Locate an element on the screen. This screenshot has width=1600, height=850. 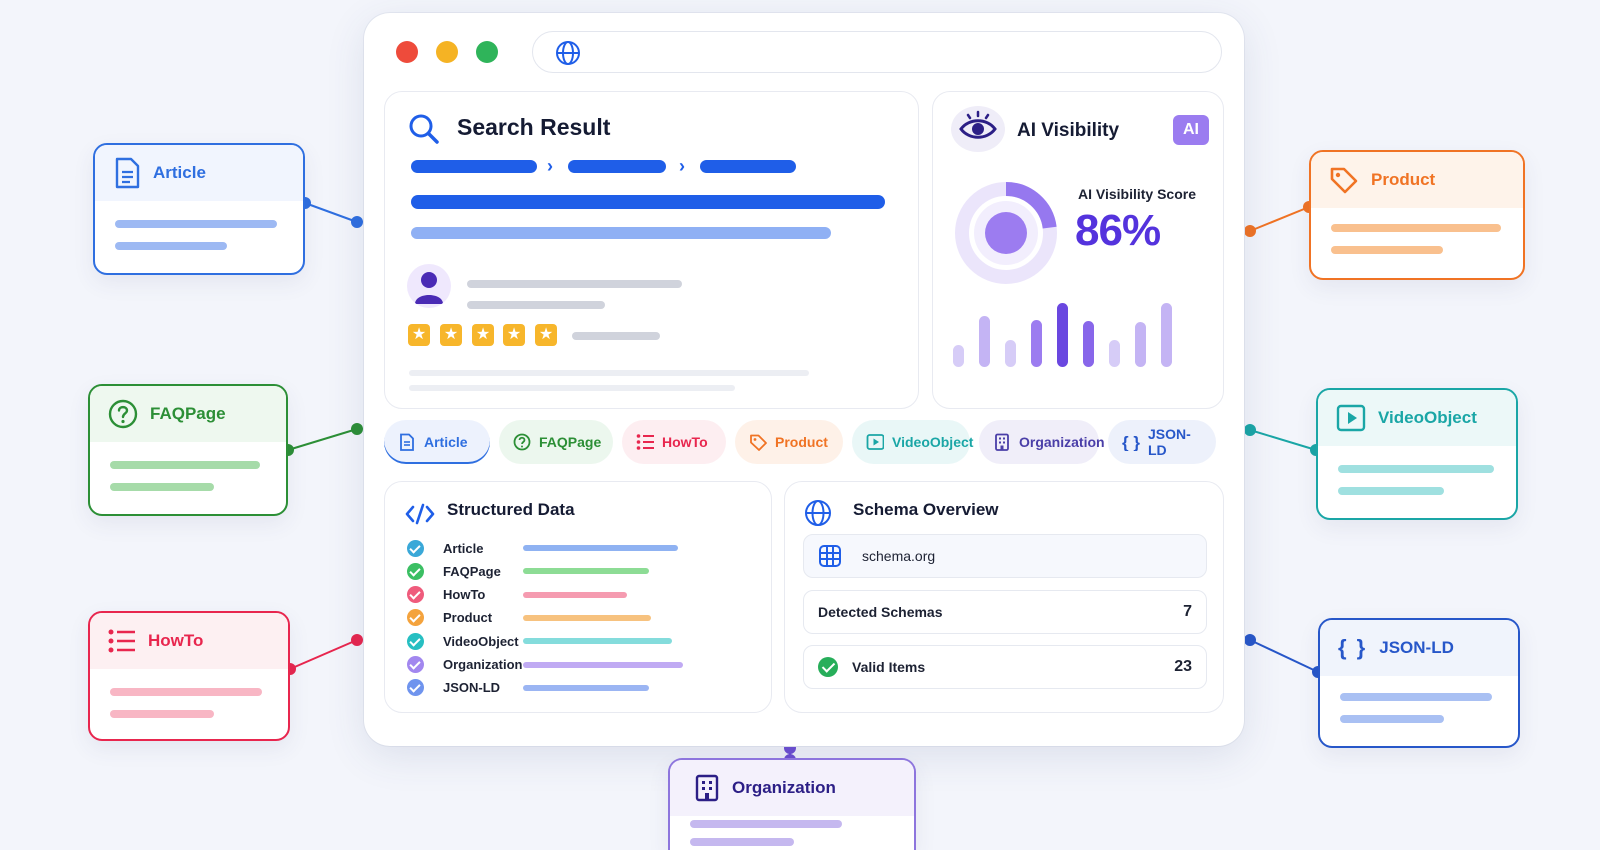
chip-article: Article is located at coordinates (437, 442).